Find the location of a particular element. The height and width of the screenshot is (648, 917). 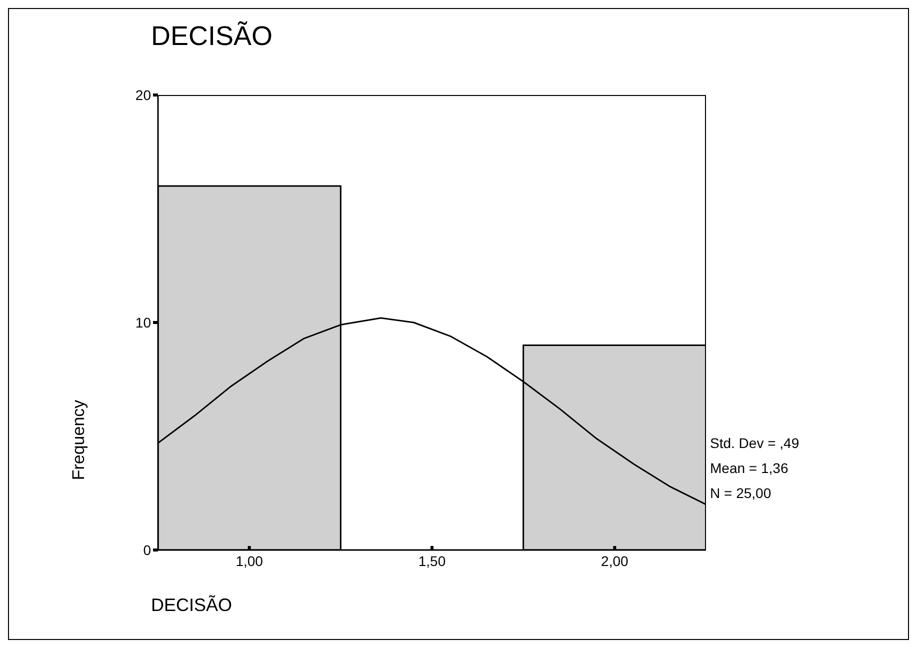

chart-title: DECISÃO is located at coordinates (212, 36).